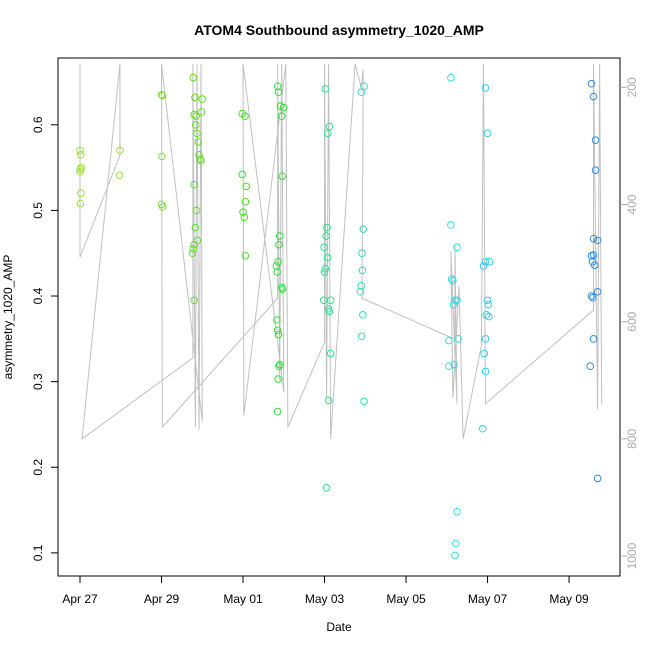 The height and width of the screenshot is (650, 650). What do you see at coordinates (325, 599) in the screenshot?
I see `x-tick-label: May 03` at bounding box center [325, 599].